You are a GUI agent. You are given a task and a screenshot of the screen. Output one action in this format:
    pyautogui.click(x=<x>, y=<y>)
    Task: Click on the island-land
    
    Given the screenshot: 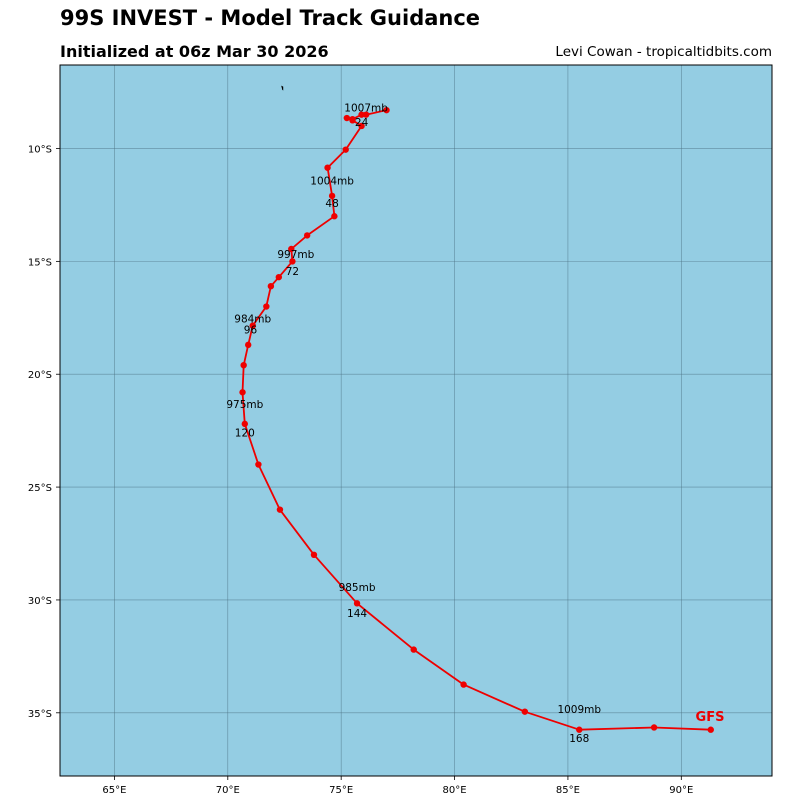 What is the action you would take?
    pyautogui.click(x=282, y=88)
    